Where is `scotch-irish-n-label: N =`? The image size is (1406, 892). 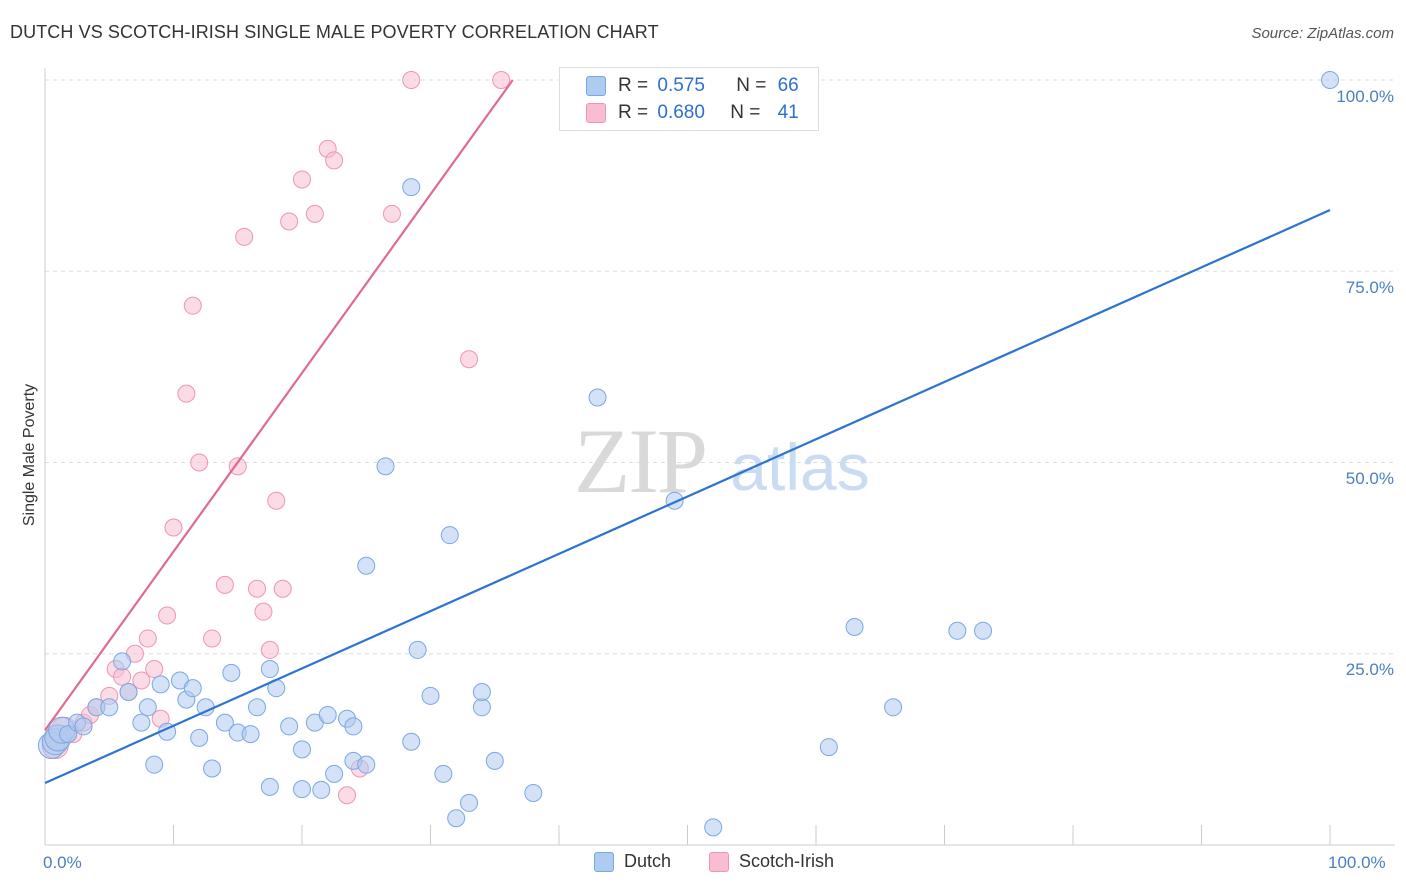
scotch-irish-n-label: N = is located at coordinates (745, 112).